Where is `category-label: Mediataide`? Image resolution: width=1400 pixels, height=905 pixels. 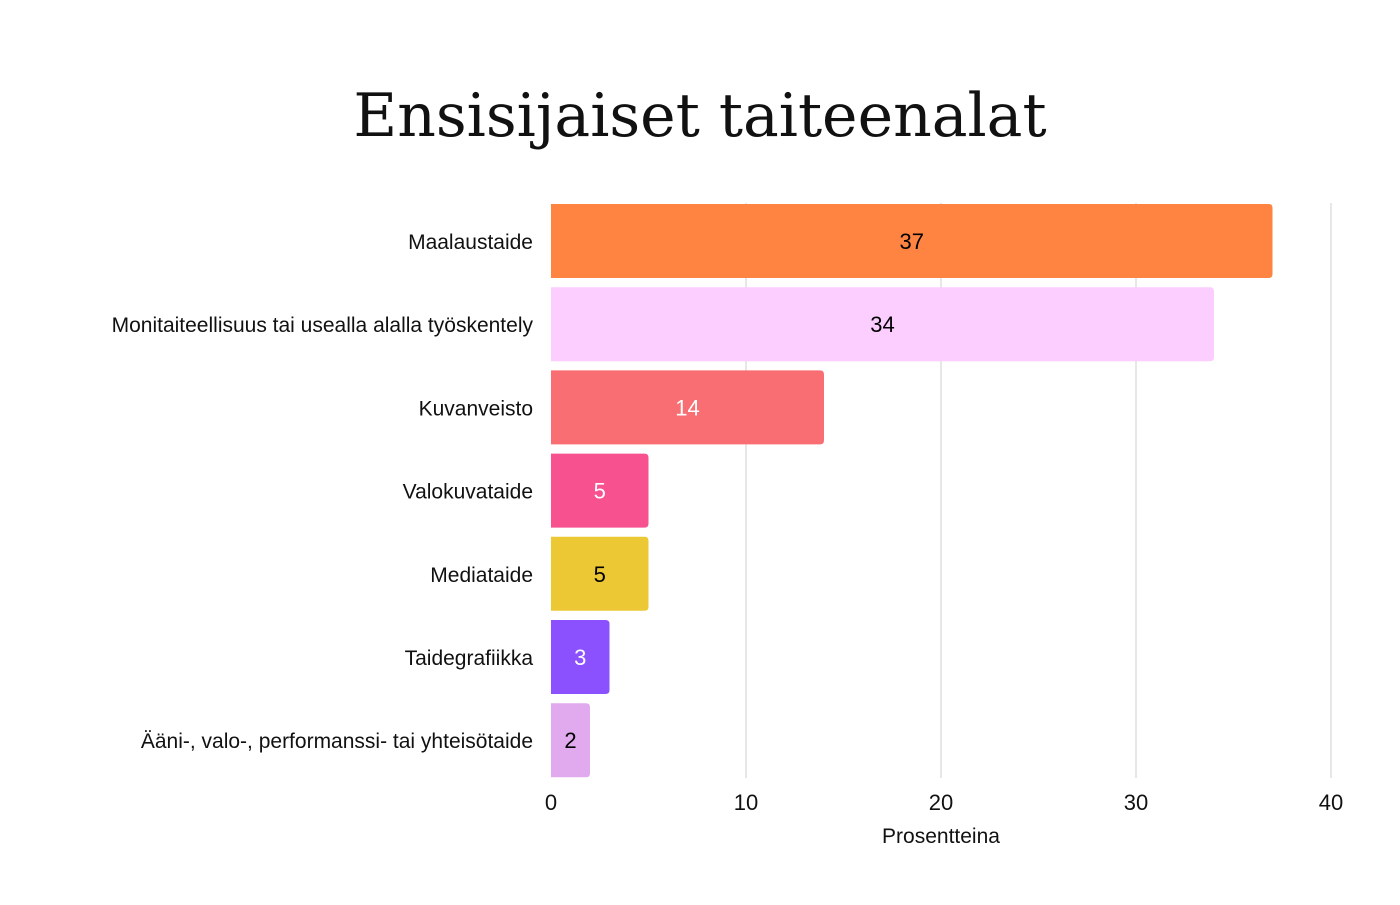 category-label: Mediataide is located at coordinates (481, 575).